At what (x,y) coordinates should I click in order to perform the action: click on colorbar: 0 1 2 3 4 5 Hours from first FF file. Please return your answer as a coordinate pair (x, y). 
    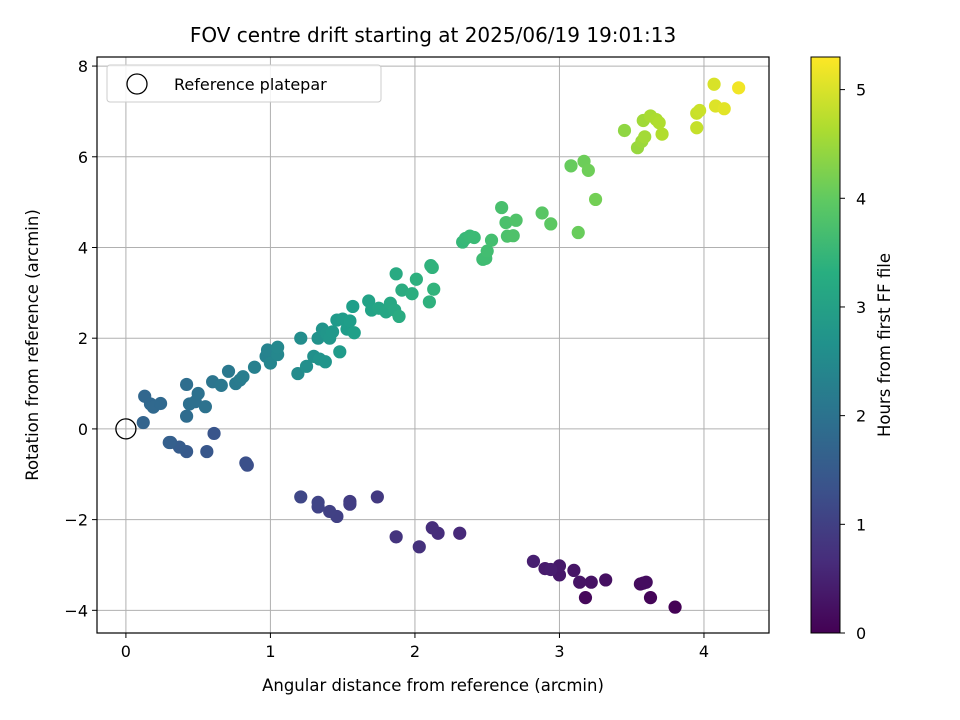
    Looking at the image, I should click on (852, 349).